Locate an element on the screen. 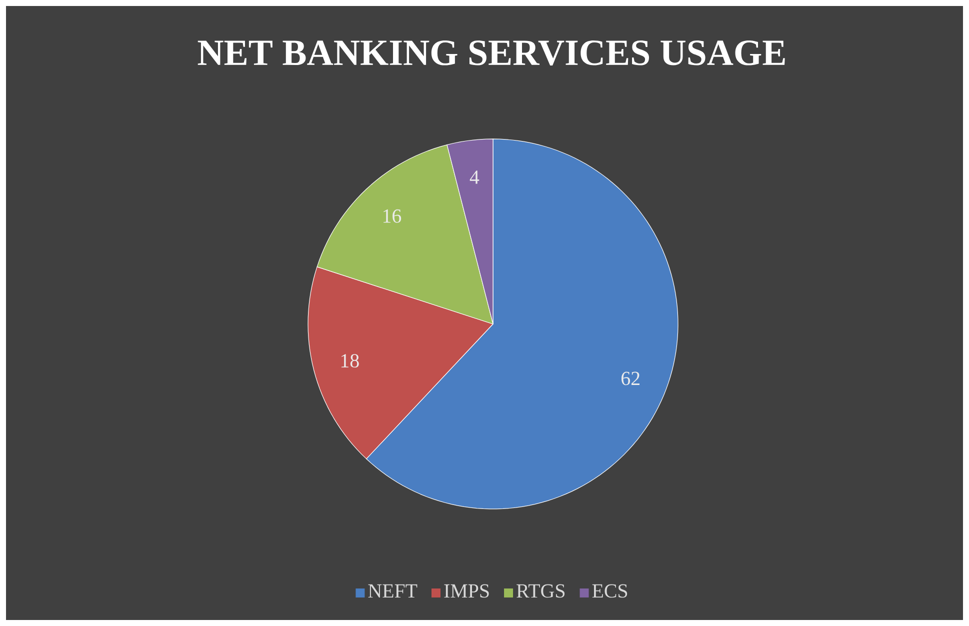 The height and width of the screenshot is (626, 969). legend-label: RTGS is located at coordinates (540, 591).